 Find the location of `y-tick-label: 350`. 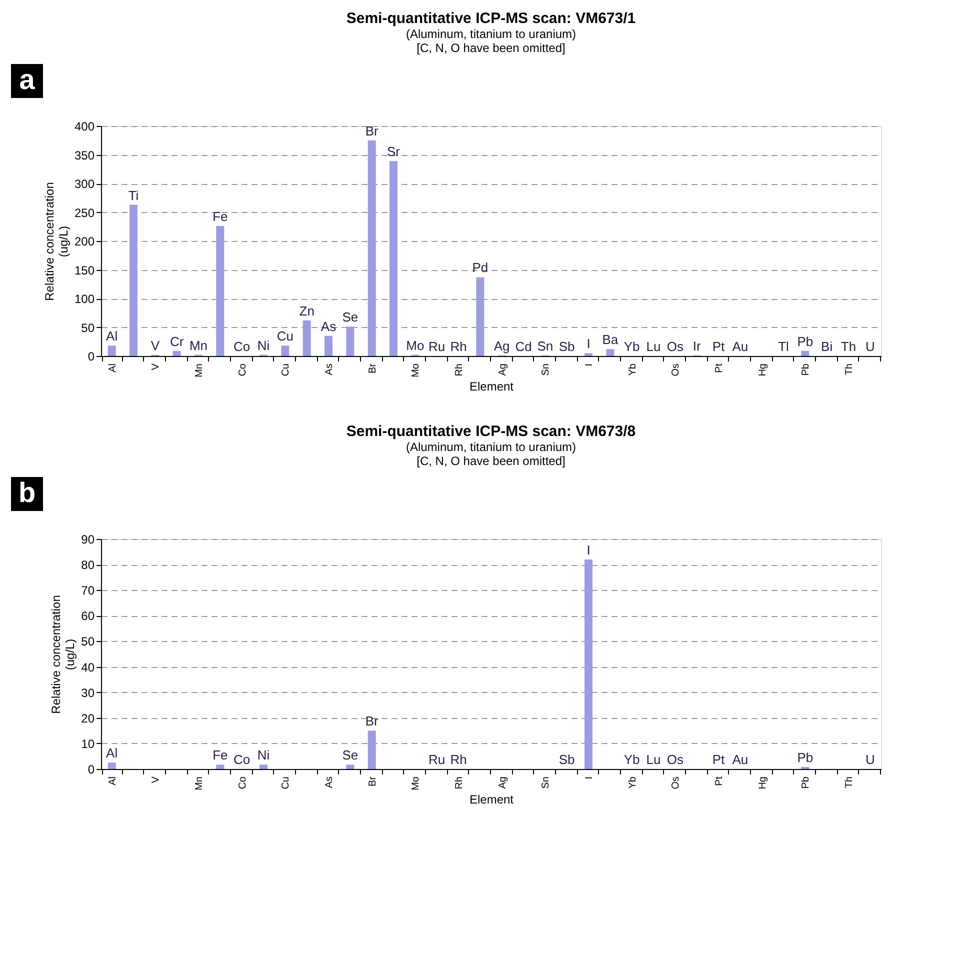

y-tick-label: 350 is located at coordinates (84, 155).